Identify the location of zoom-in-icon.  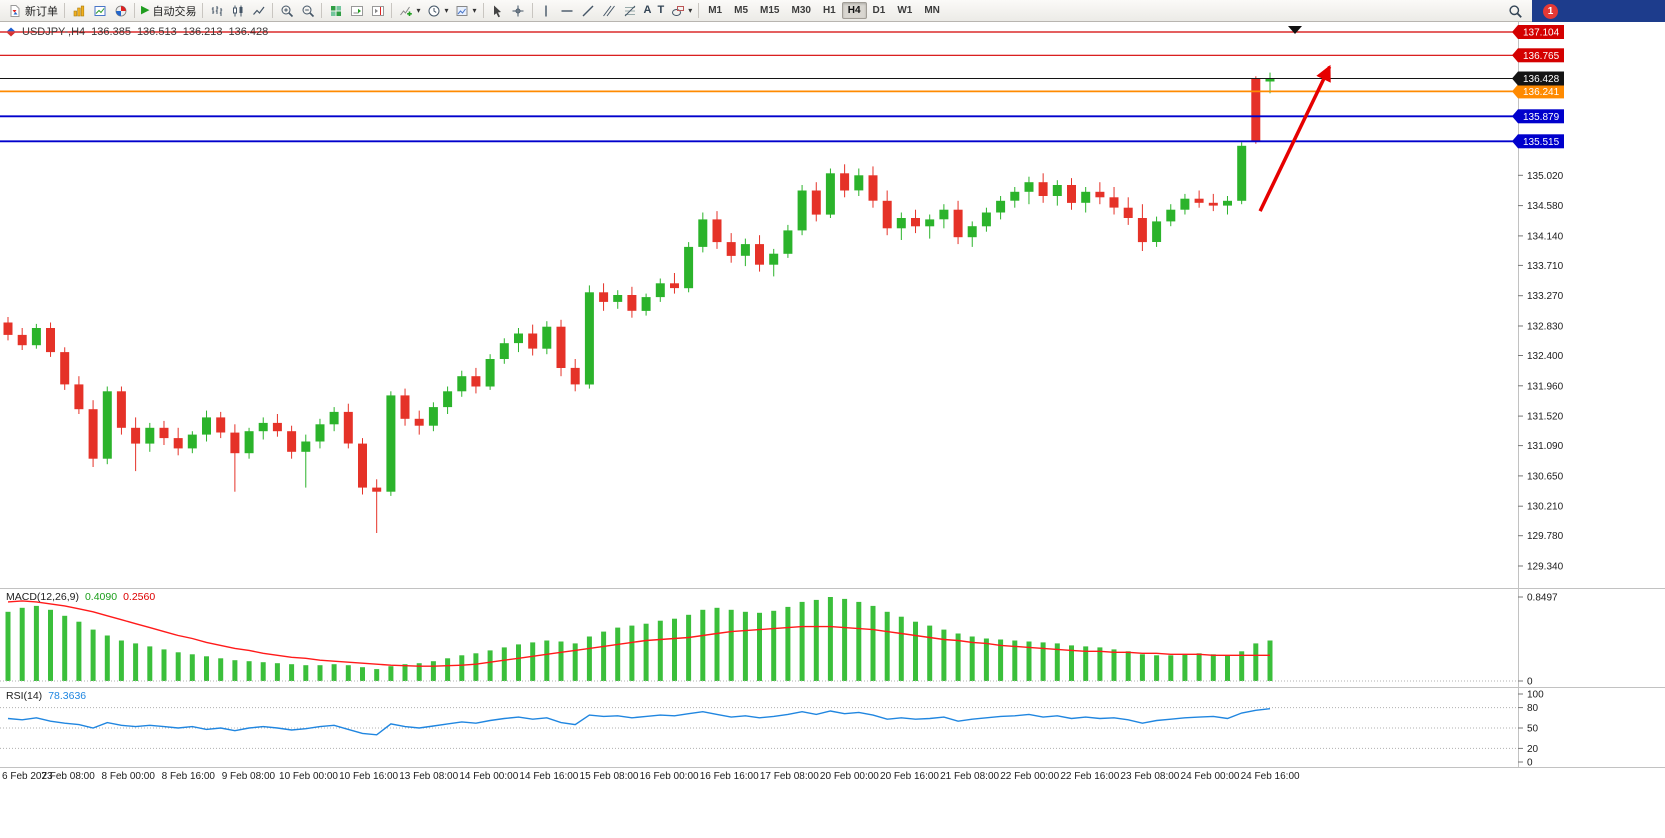
(286, 10).